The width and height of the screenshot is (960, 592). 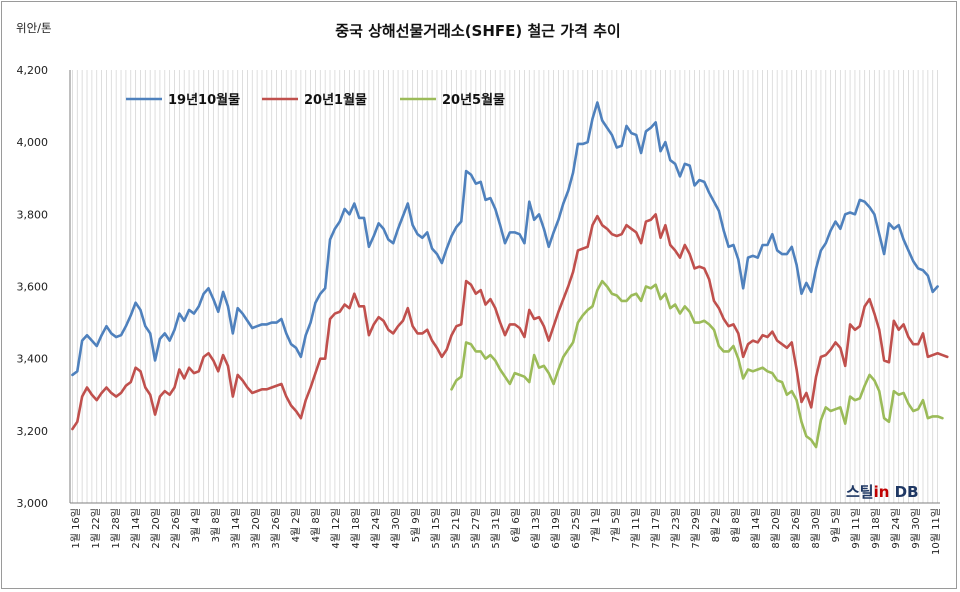 What do you see at coordinates (476, 528) in the screenshot?
I see `x-tick-label: 5월 27일` at bounding box center [476, 528].